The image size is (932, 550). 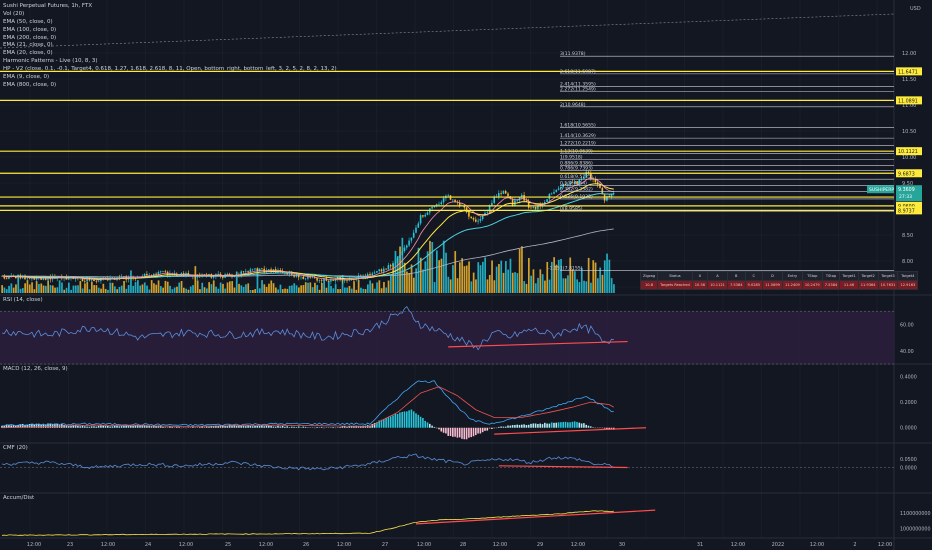 What do you see at coordinates (28, 21) in the screenshot?
I see `legend-indicator-ema50: EMA (50, close, 0)` at bounding box center [28, 21].